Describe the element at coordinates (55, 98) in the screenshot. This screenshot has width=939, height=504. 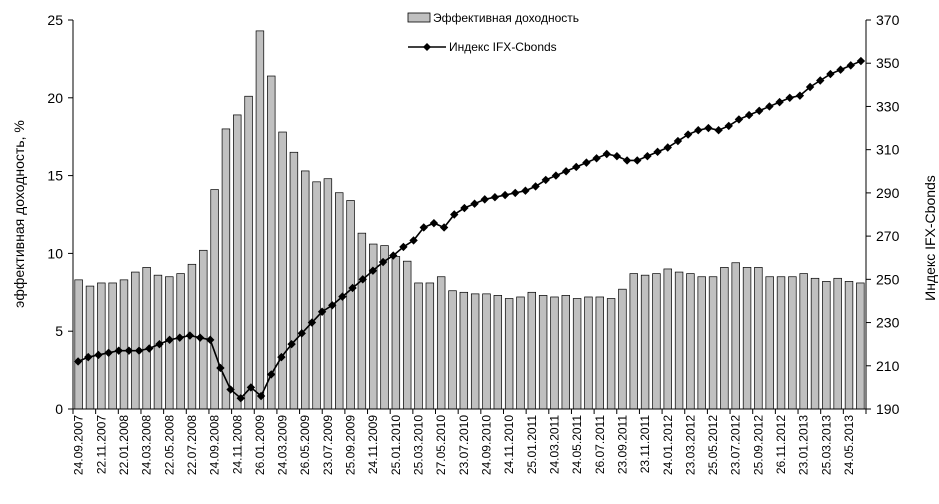
I see `y-tick-label: 20` at that location.